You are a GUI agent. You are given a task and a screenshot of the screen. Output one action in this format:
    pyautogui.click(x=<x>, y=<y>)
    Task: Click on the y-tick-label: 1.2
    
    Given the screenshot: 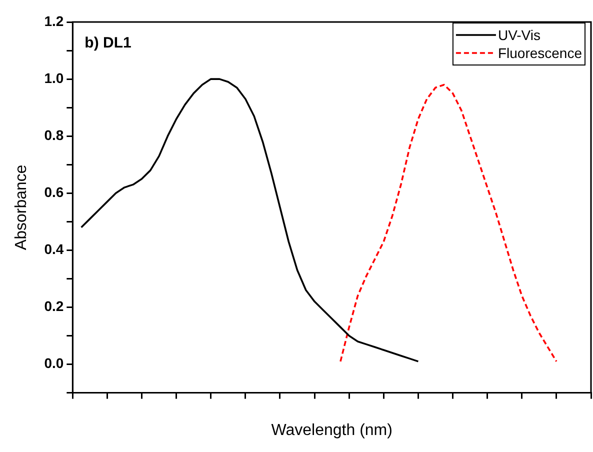 What is the action you would take?
    pyautogui.click(x=54, y=20)
    